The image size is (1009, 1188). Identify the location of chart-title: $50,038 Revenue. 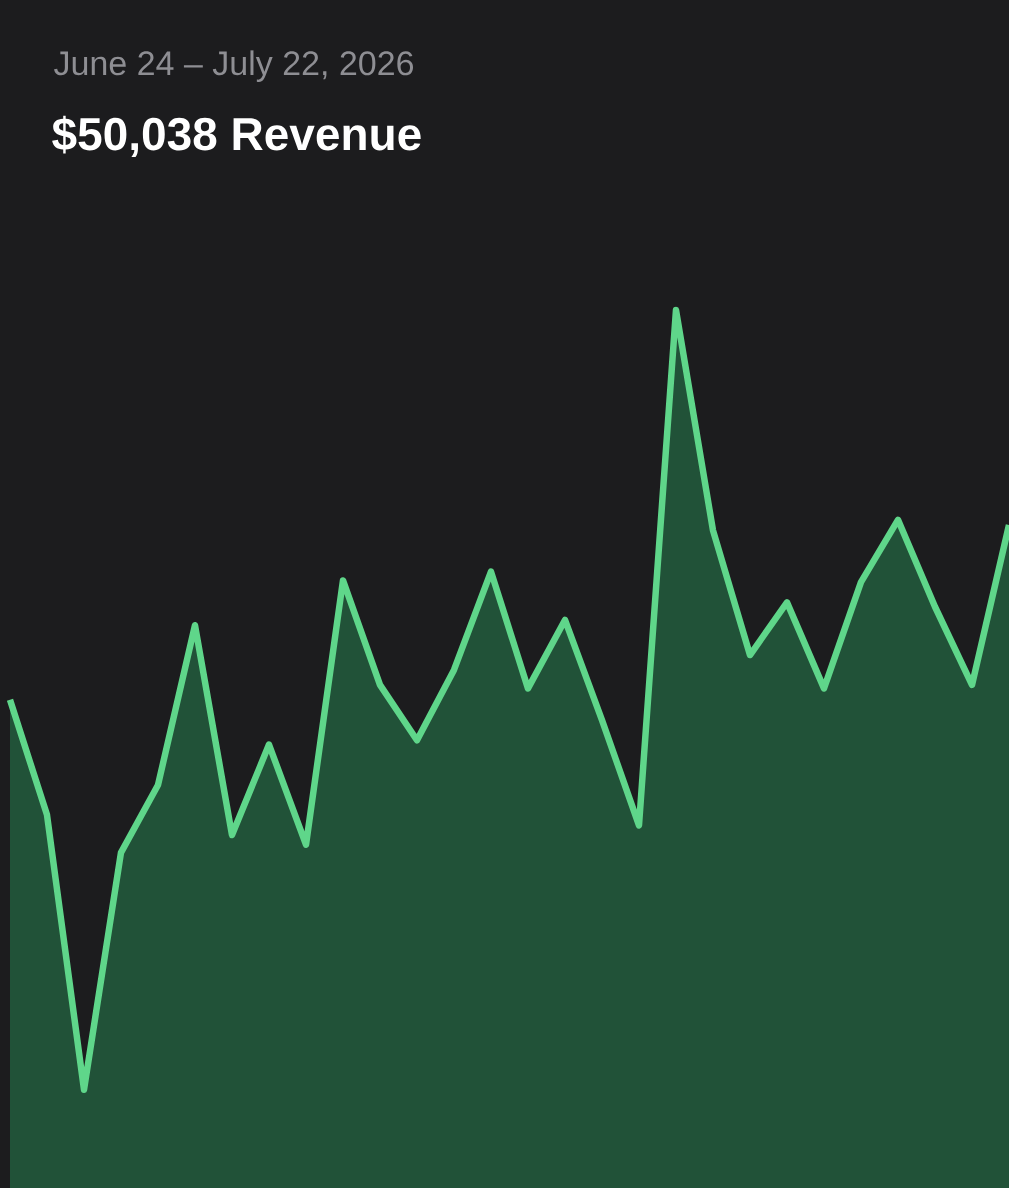
(236, 136).